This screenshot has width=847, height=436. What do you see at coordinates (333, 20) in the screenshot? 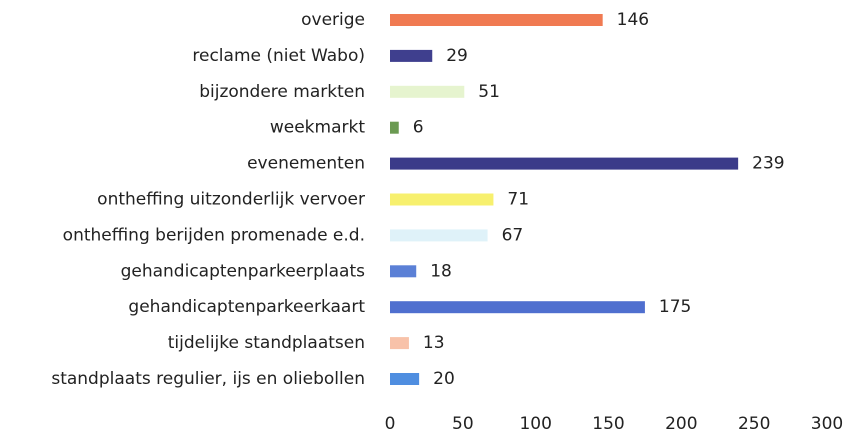
I see `category-label: overige` at bounding box center [333, 20].